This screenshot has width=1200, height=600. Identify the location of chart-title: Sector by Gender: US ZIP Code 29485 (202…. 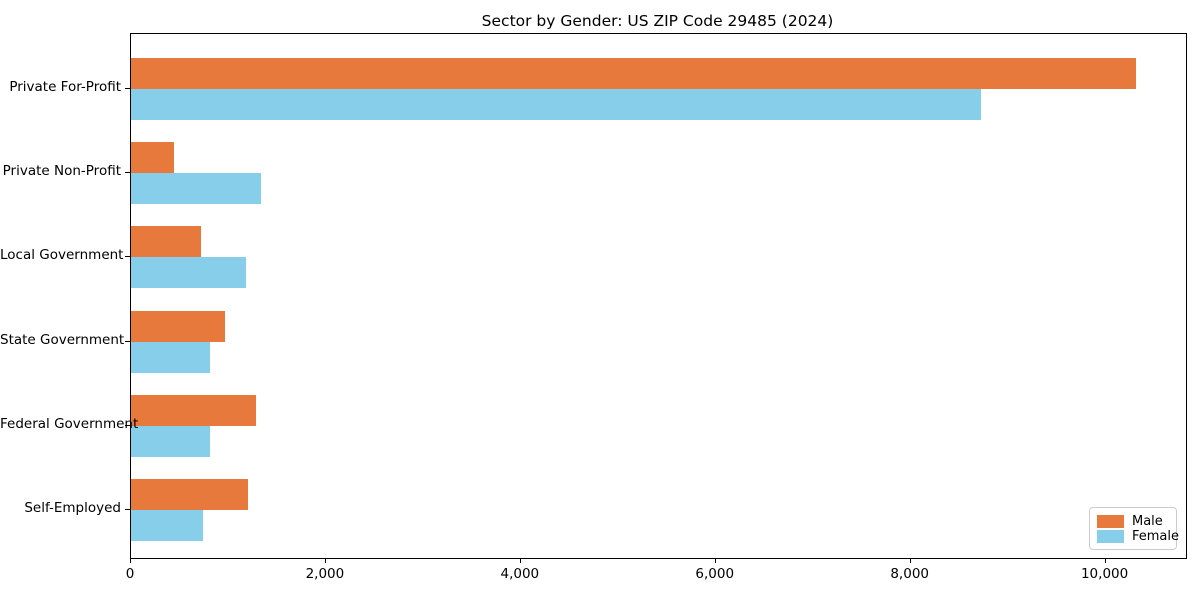
(657, 21).